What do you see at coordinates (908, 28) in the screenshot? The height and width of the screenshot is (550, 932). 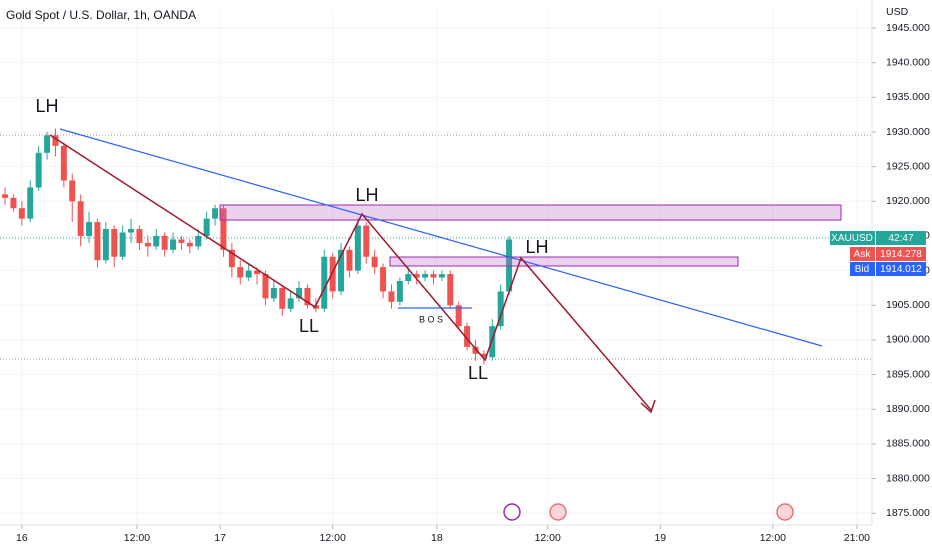 I see `y-tick-label: 1945.000` at bounding box center [908, 28].